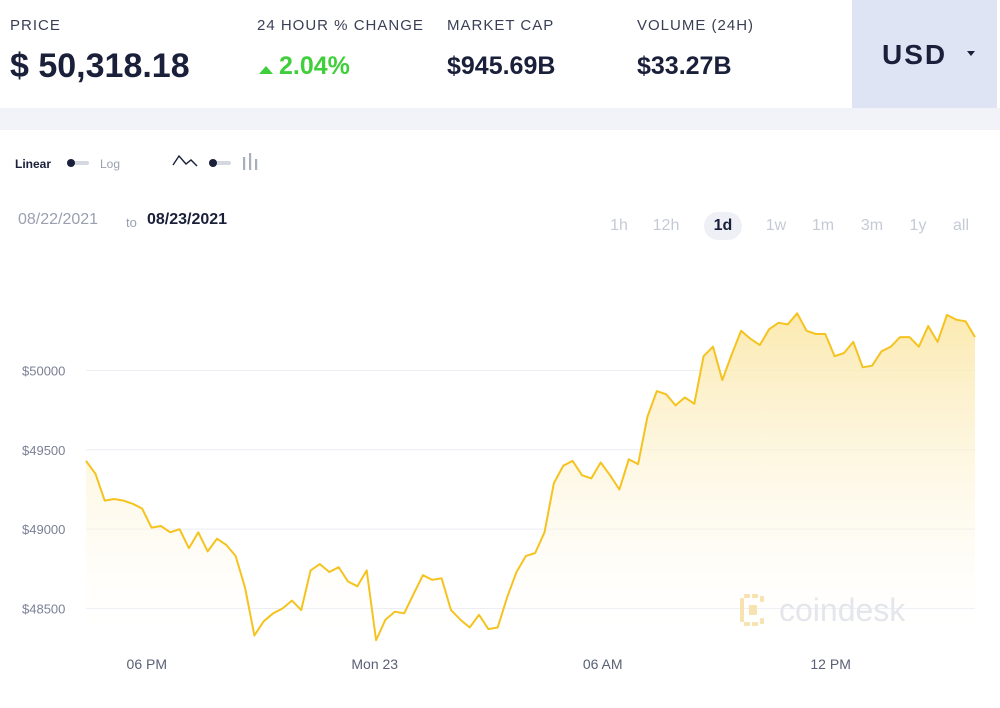 The width and height of the screenshot is (1000, 708). I want to click on range-tab-all: all, so click(960, 225).